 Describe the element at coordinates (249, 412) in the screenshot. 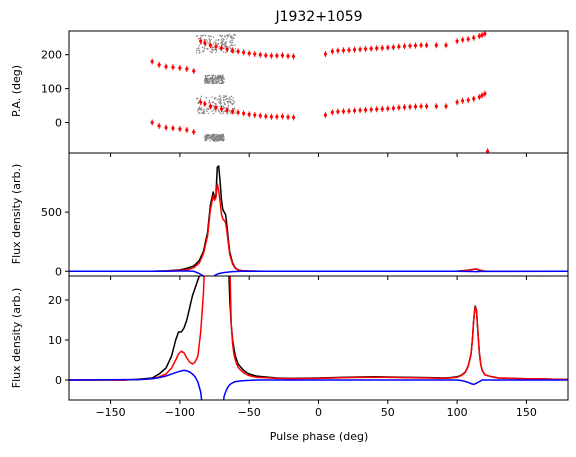

I see `x-tick-label: −50` at that location.